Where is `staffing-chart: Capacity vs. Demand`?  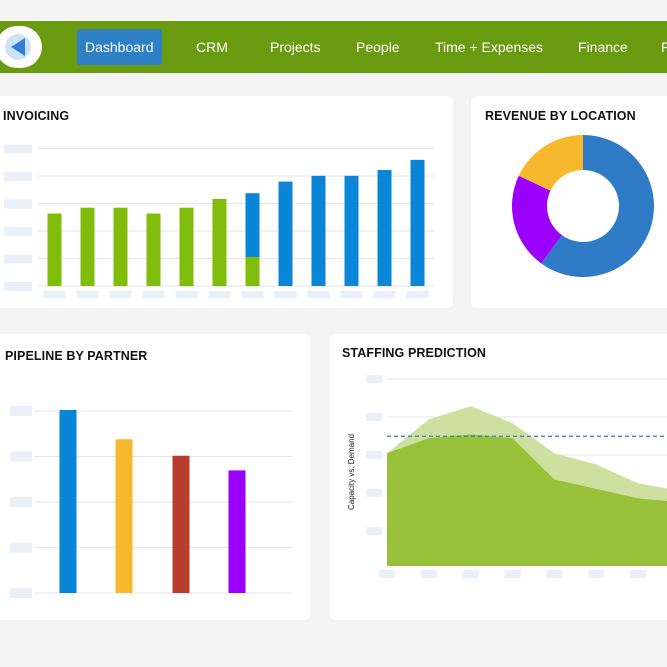 staffing-chart: Capacity vs. Demand is located at coordinates (507, 476).